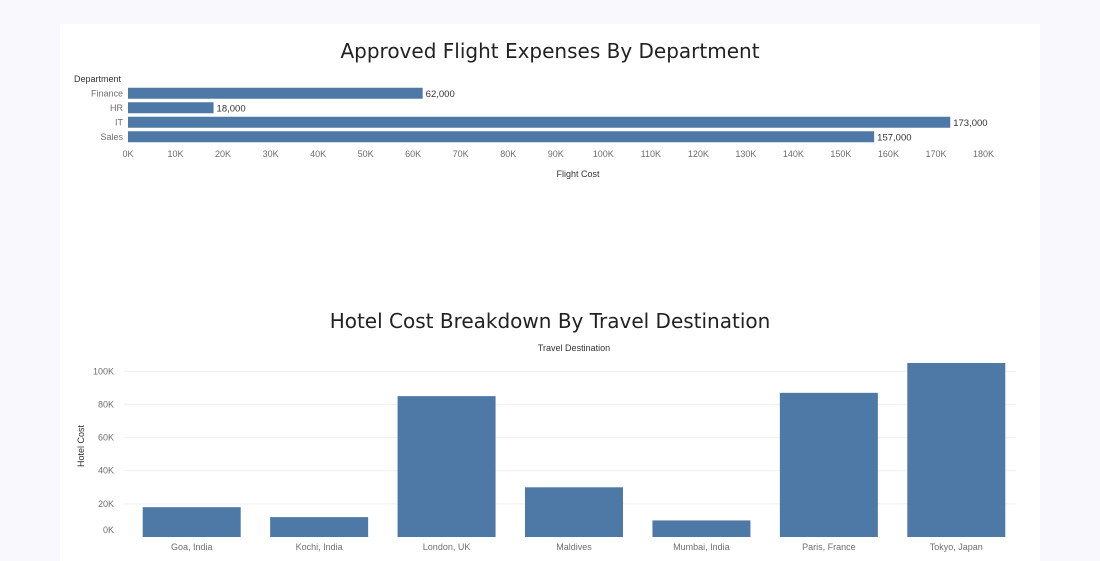  What do you see at coordinates (231, 108) in the screenshot?
I see `flight-value-label: 18,000` at bounding box center [231, 108].